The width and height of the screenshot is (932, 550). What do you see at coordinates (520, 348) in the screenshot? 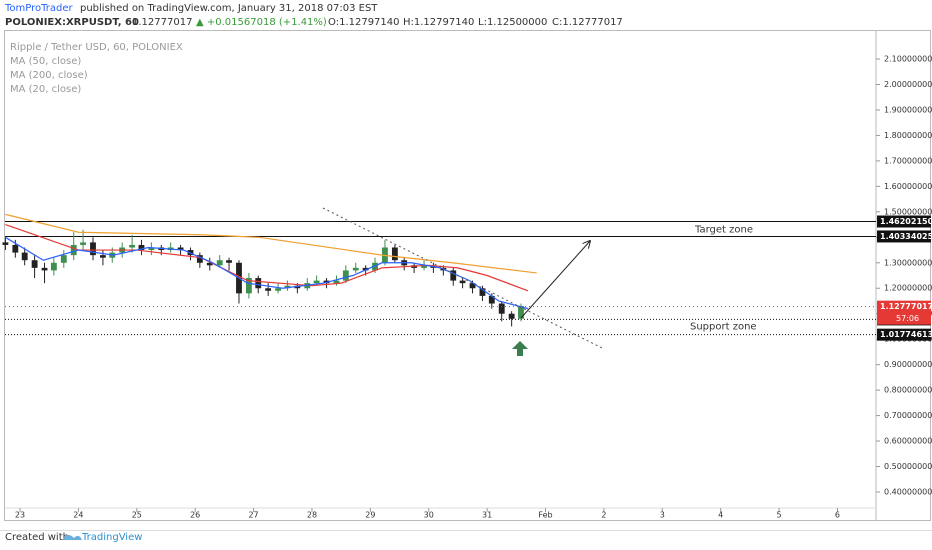
I see `up-arrow-icon` at bounding box center [520, 348].